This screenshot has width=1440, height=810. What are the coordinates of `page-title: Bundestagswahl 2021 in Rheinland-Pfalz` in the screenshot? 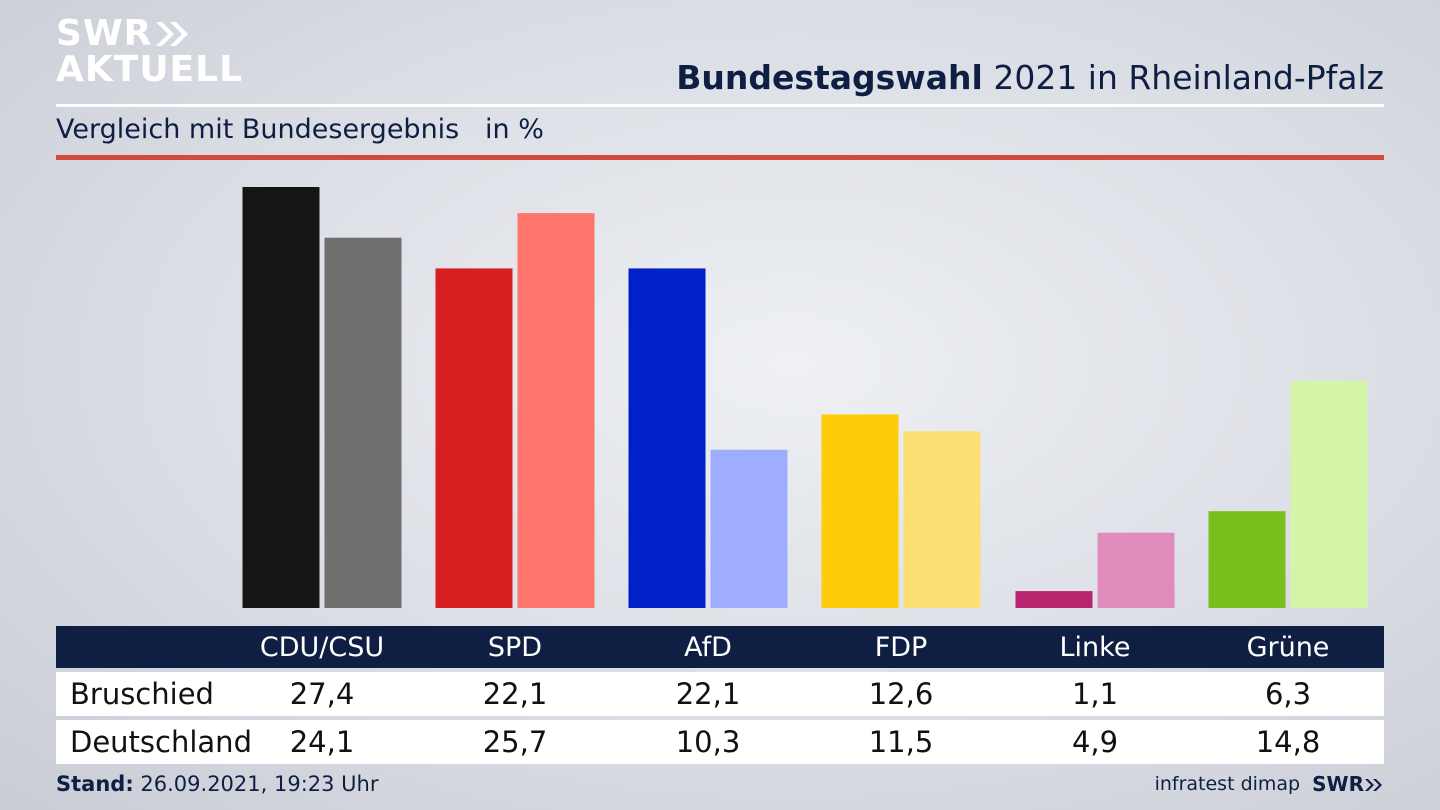 It's located at (1030, 77).